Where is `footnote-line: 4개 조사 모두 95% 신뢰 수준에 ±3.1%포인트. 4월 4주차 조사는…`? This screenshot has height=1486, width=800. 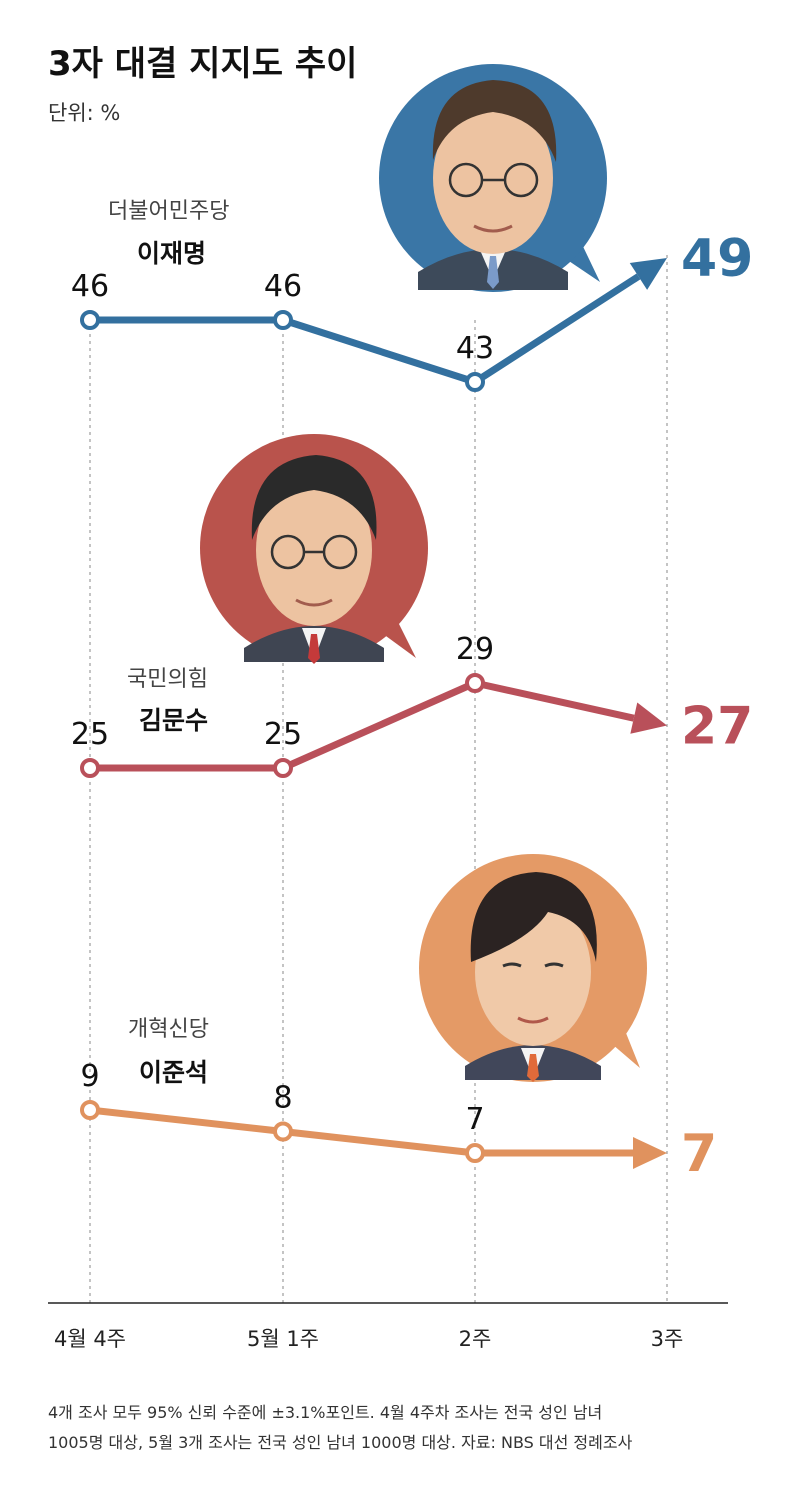 footnote-line: 4개 조사 모두 95% 신뢰 수준에 ±3.1%포인트. 4월 4주차 조사는… is located at coordinates (325, 1412).